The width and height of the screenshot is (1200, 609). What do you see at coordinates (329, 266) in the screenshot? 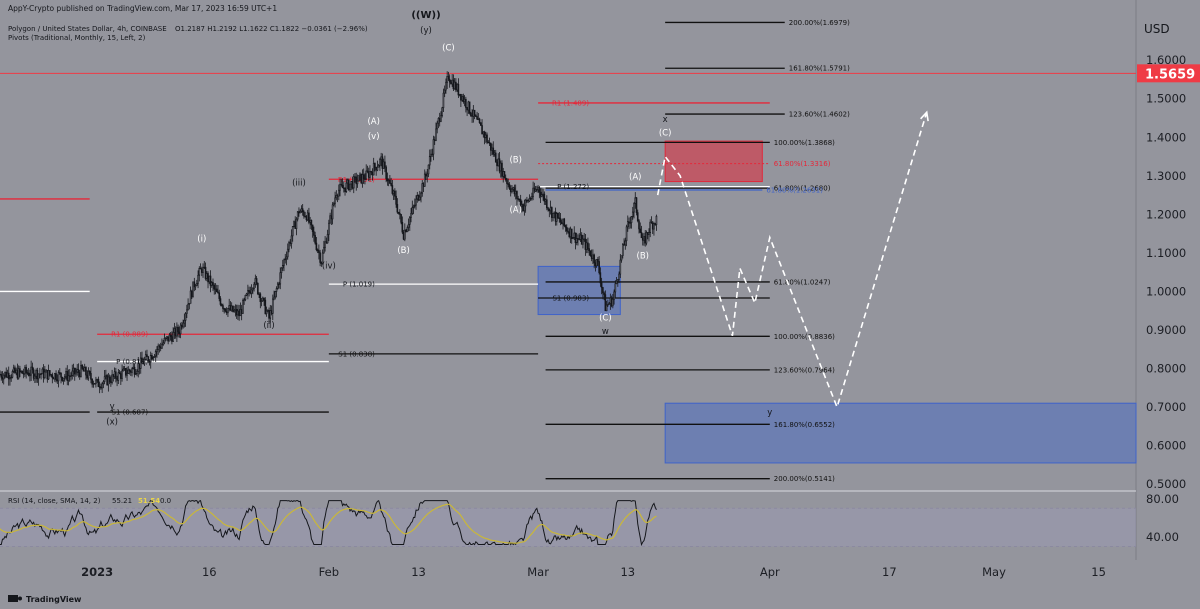
I see `wave-label-8: (iv)` at bounding box center [329, 266].